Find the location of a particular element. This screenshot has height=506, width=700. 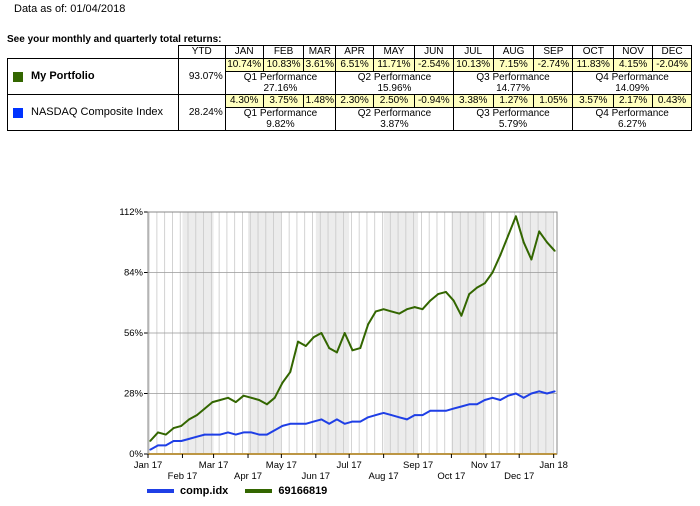

month-return: 4.30% is located at coordinates (244, 101).